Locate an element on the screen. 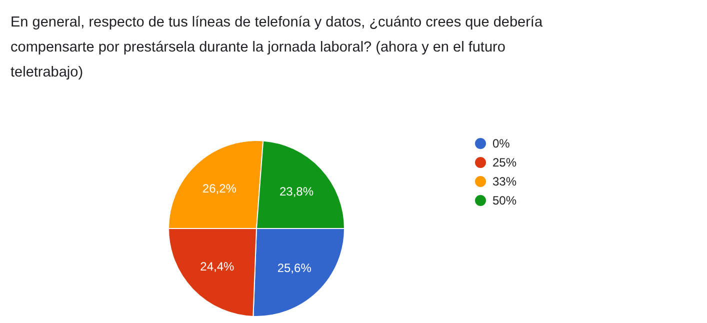 The height and width of the screenshot is (323, 707). data-label: 26,2% is located at coordinates (219, 188).